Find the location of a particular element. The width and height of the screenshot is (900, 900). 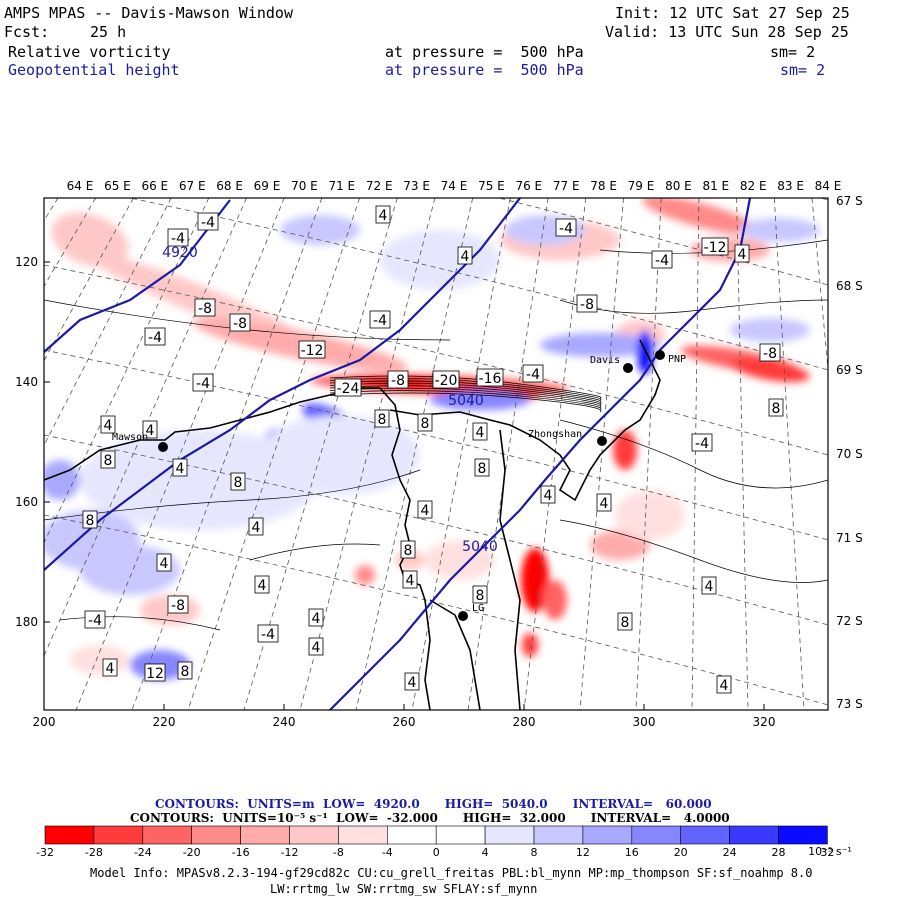

colorbar-tick-label: -32 is located at coordinates (45, 852).